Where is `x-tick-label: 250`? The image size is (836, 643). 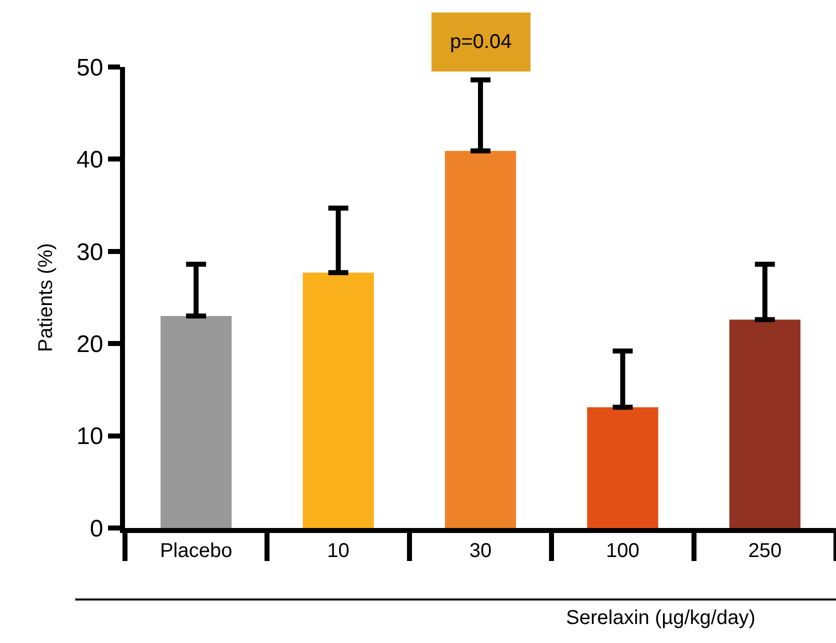 x-tick-label: 250 is located at coordinates (765, 551).